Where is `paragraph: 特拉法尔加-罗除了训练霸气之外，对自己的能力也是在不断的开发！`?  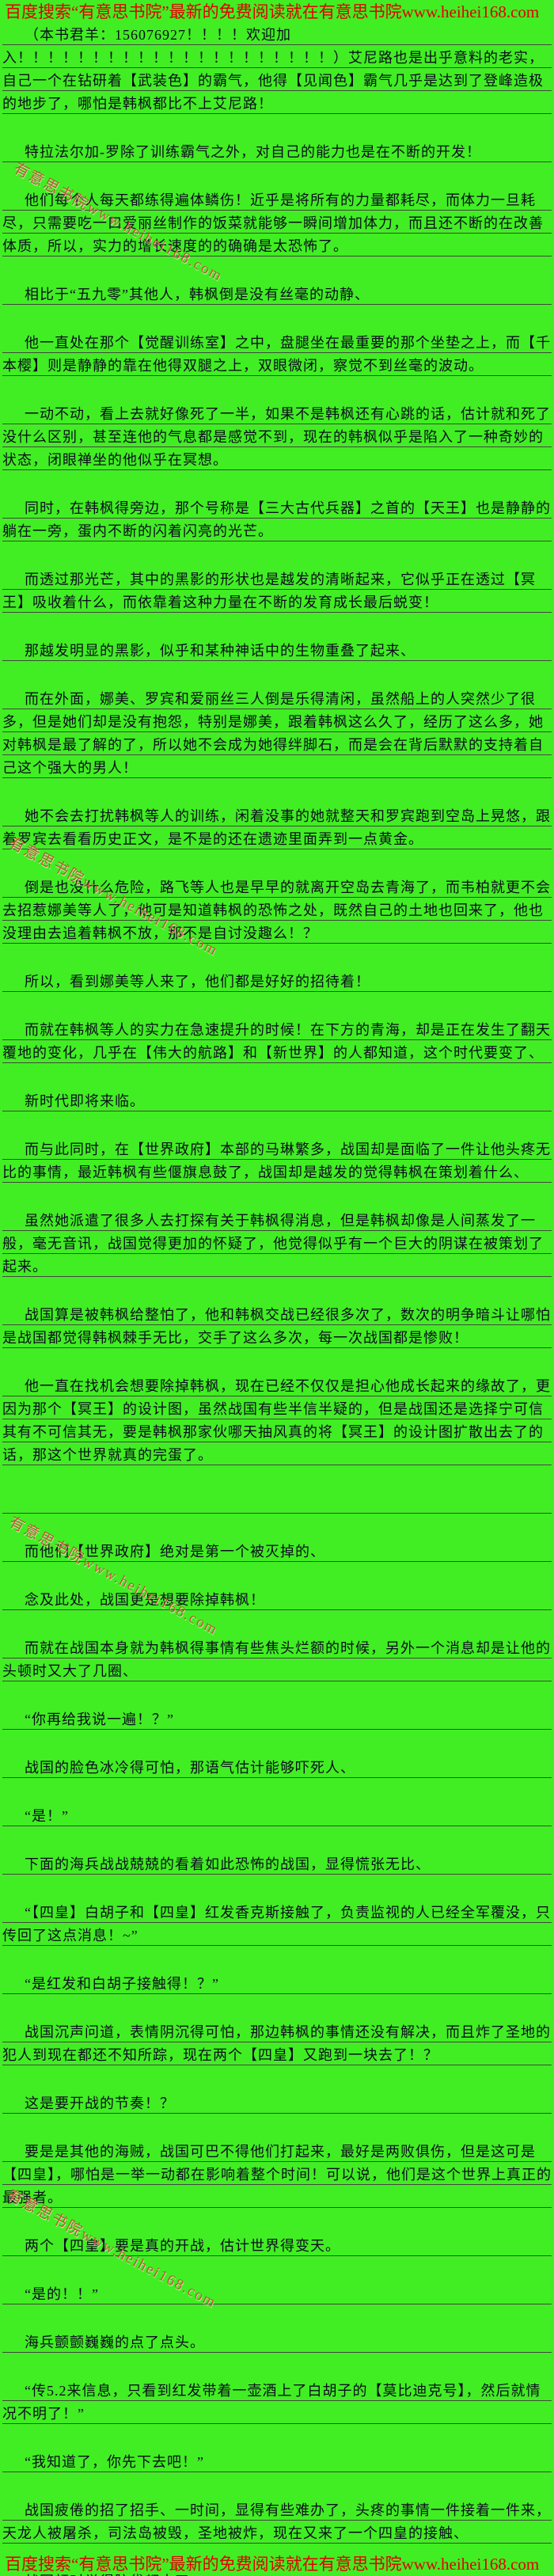 paragraph: 特拉法尔加-罗除了训练霸气之外，对自己的能力也是在不断的开发！ is located at coordinates (277, 153).